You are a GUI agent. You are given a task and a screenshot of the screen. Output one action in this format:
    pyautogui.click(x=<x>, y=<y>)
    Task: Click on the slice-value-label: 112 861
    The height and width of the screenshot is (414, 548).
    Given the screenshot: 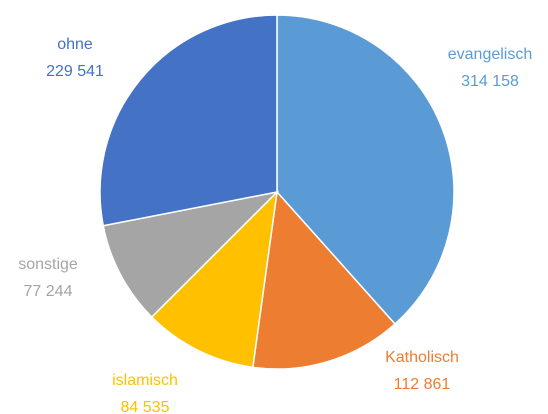 What is the action you would take?
    pyautogui.click(x=422, y=384)
    